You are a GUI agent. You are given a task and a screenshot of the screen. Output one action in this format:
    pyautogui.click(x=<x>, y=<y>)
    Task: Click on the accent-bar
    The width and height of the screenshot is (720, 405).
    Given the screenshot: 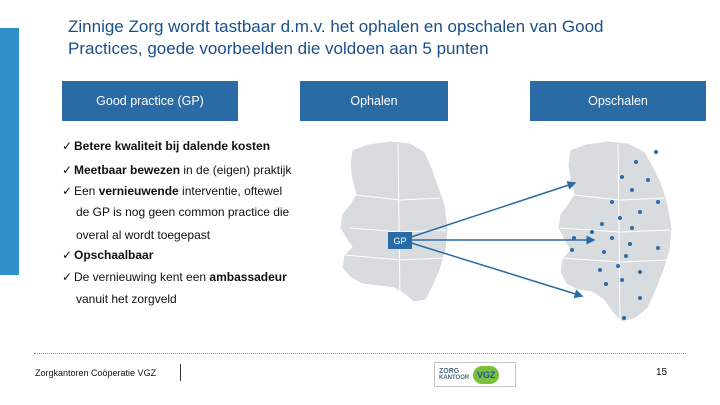 What is the action you would take?
    pyautogui.click(x=9, y=151)
    